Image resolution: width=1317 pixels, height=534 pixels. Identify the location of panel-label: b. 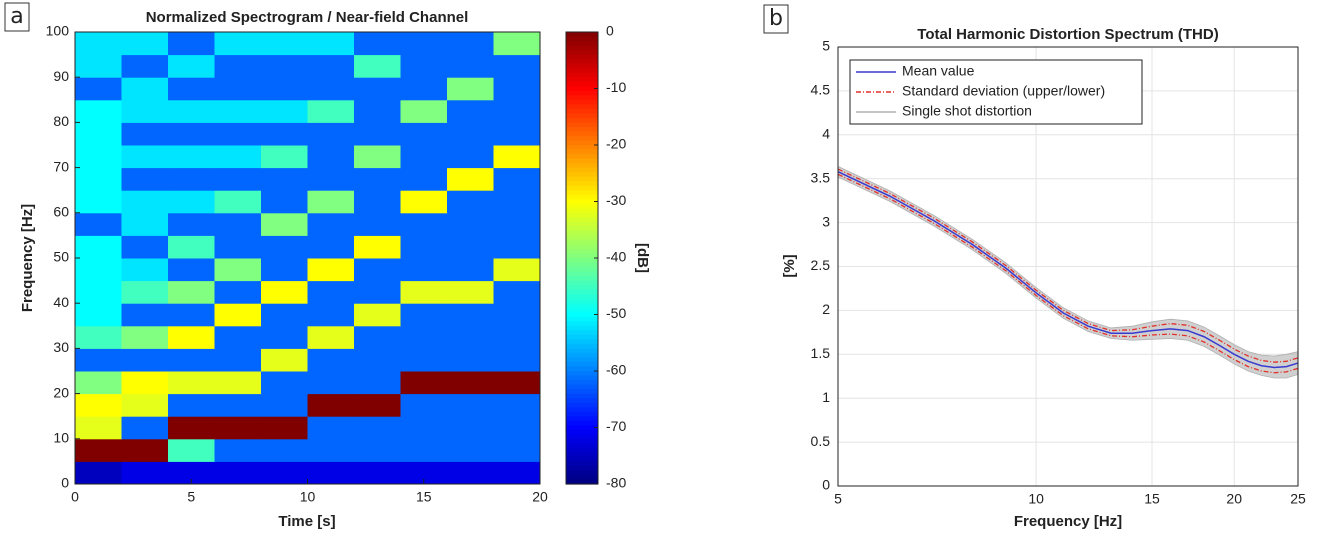
(776, 18).